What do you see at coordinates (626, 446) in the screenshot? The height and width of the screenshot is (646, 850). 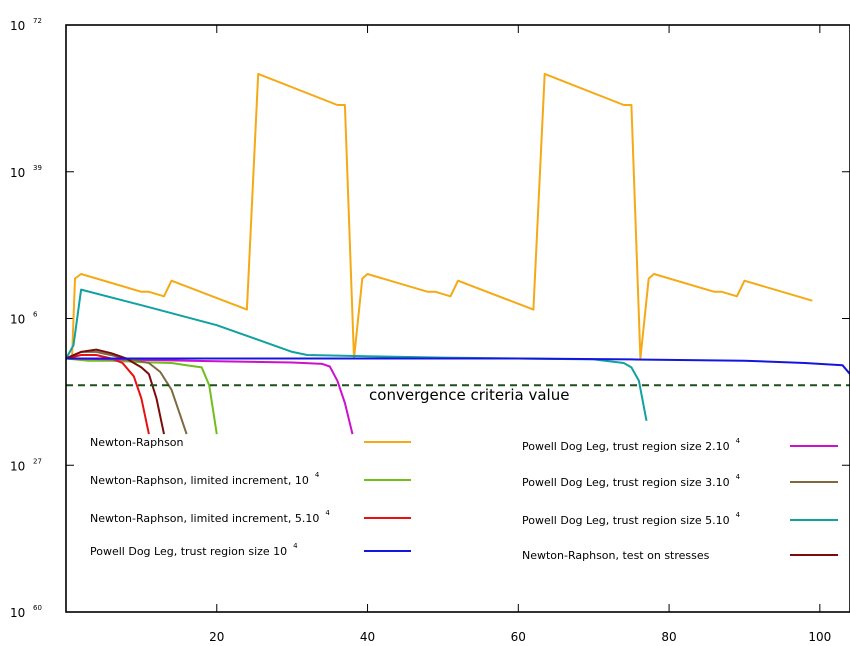 I see `legend-label: Powell Dog Leg, trust region size 2.10` at bounding box center [626, 446].